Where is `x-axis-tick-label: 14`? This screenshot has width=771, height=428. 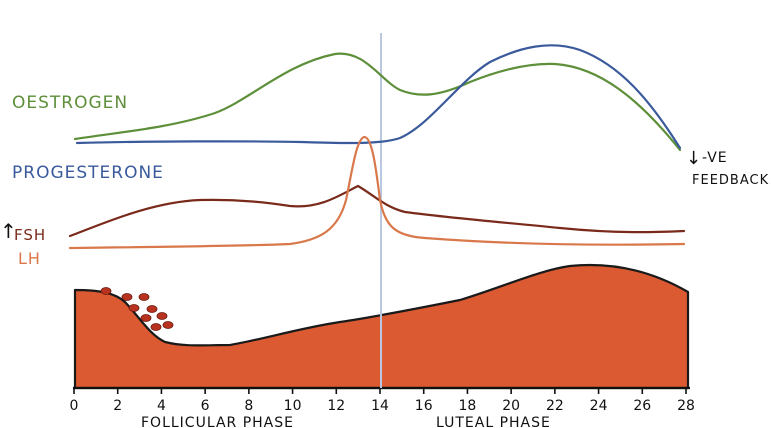
x-axis-tick-label: 14 is located at coordinates (380, 406).